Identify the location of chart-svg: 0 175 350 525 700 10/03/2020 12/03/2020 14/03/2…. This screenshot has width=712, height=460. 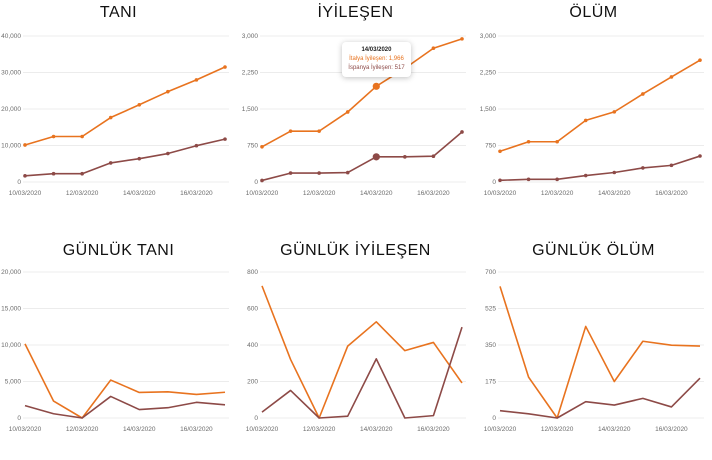
(594, 351).